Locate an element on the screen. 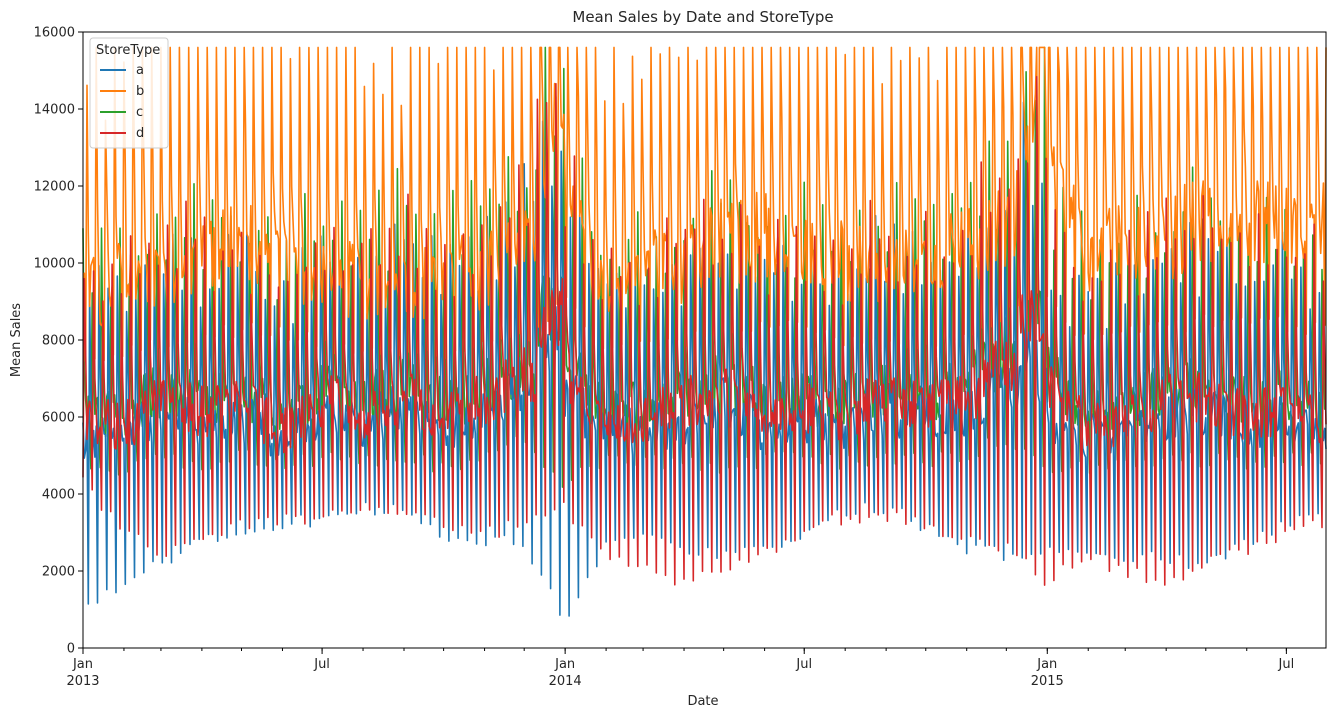 This screenshot has height=717, width=1333. y-axis-label: Mean Sales is located at coordinates (16, 340).